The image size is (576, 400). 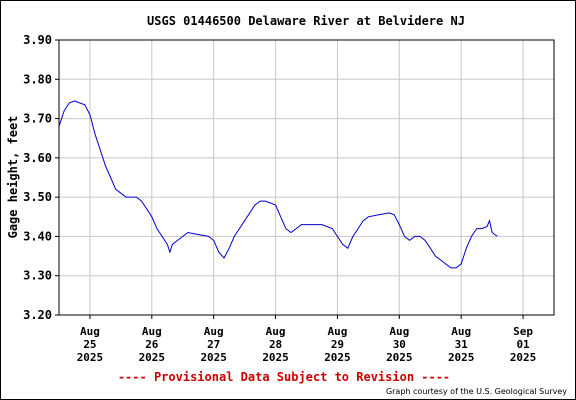 What do you see at coordinates (152, 344) in the screenshot?
I see `x-tick-label-day: 26` at bounding box center [152, 344].